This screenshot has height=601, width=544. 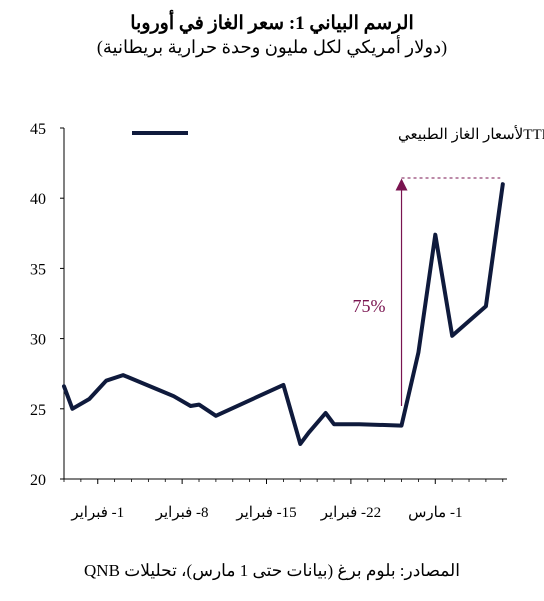 I want to click on x-tick-label: 22- فبراير, so click(x=350, y=513).